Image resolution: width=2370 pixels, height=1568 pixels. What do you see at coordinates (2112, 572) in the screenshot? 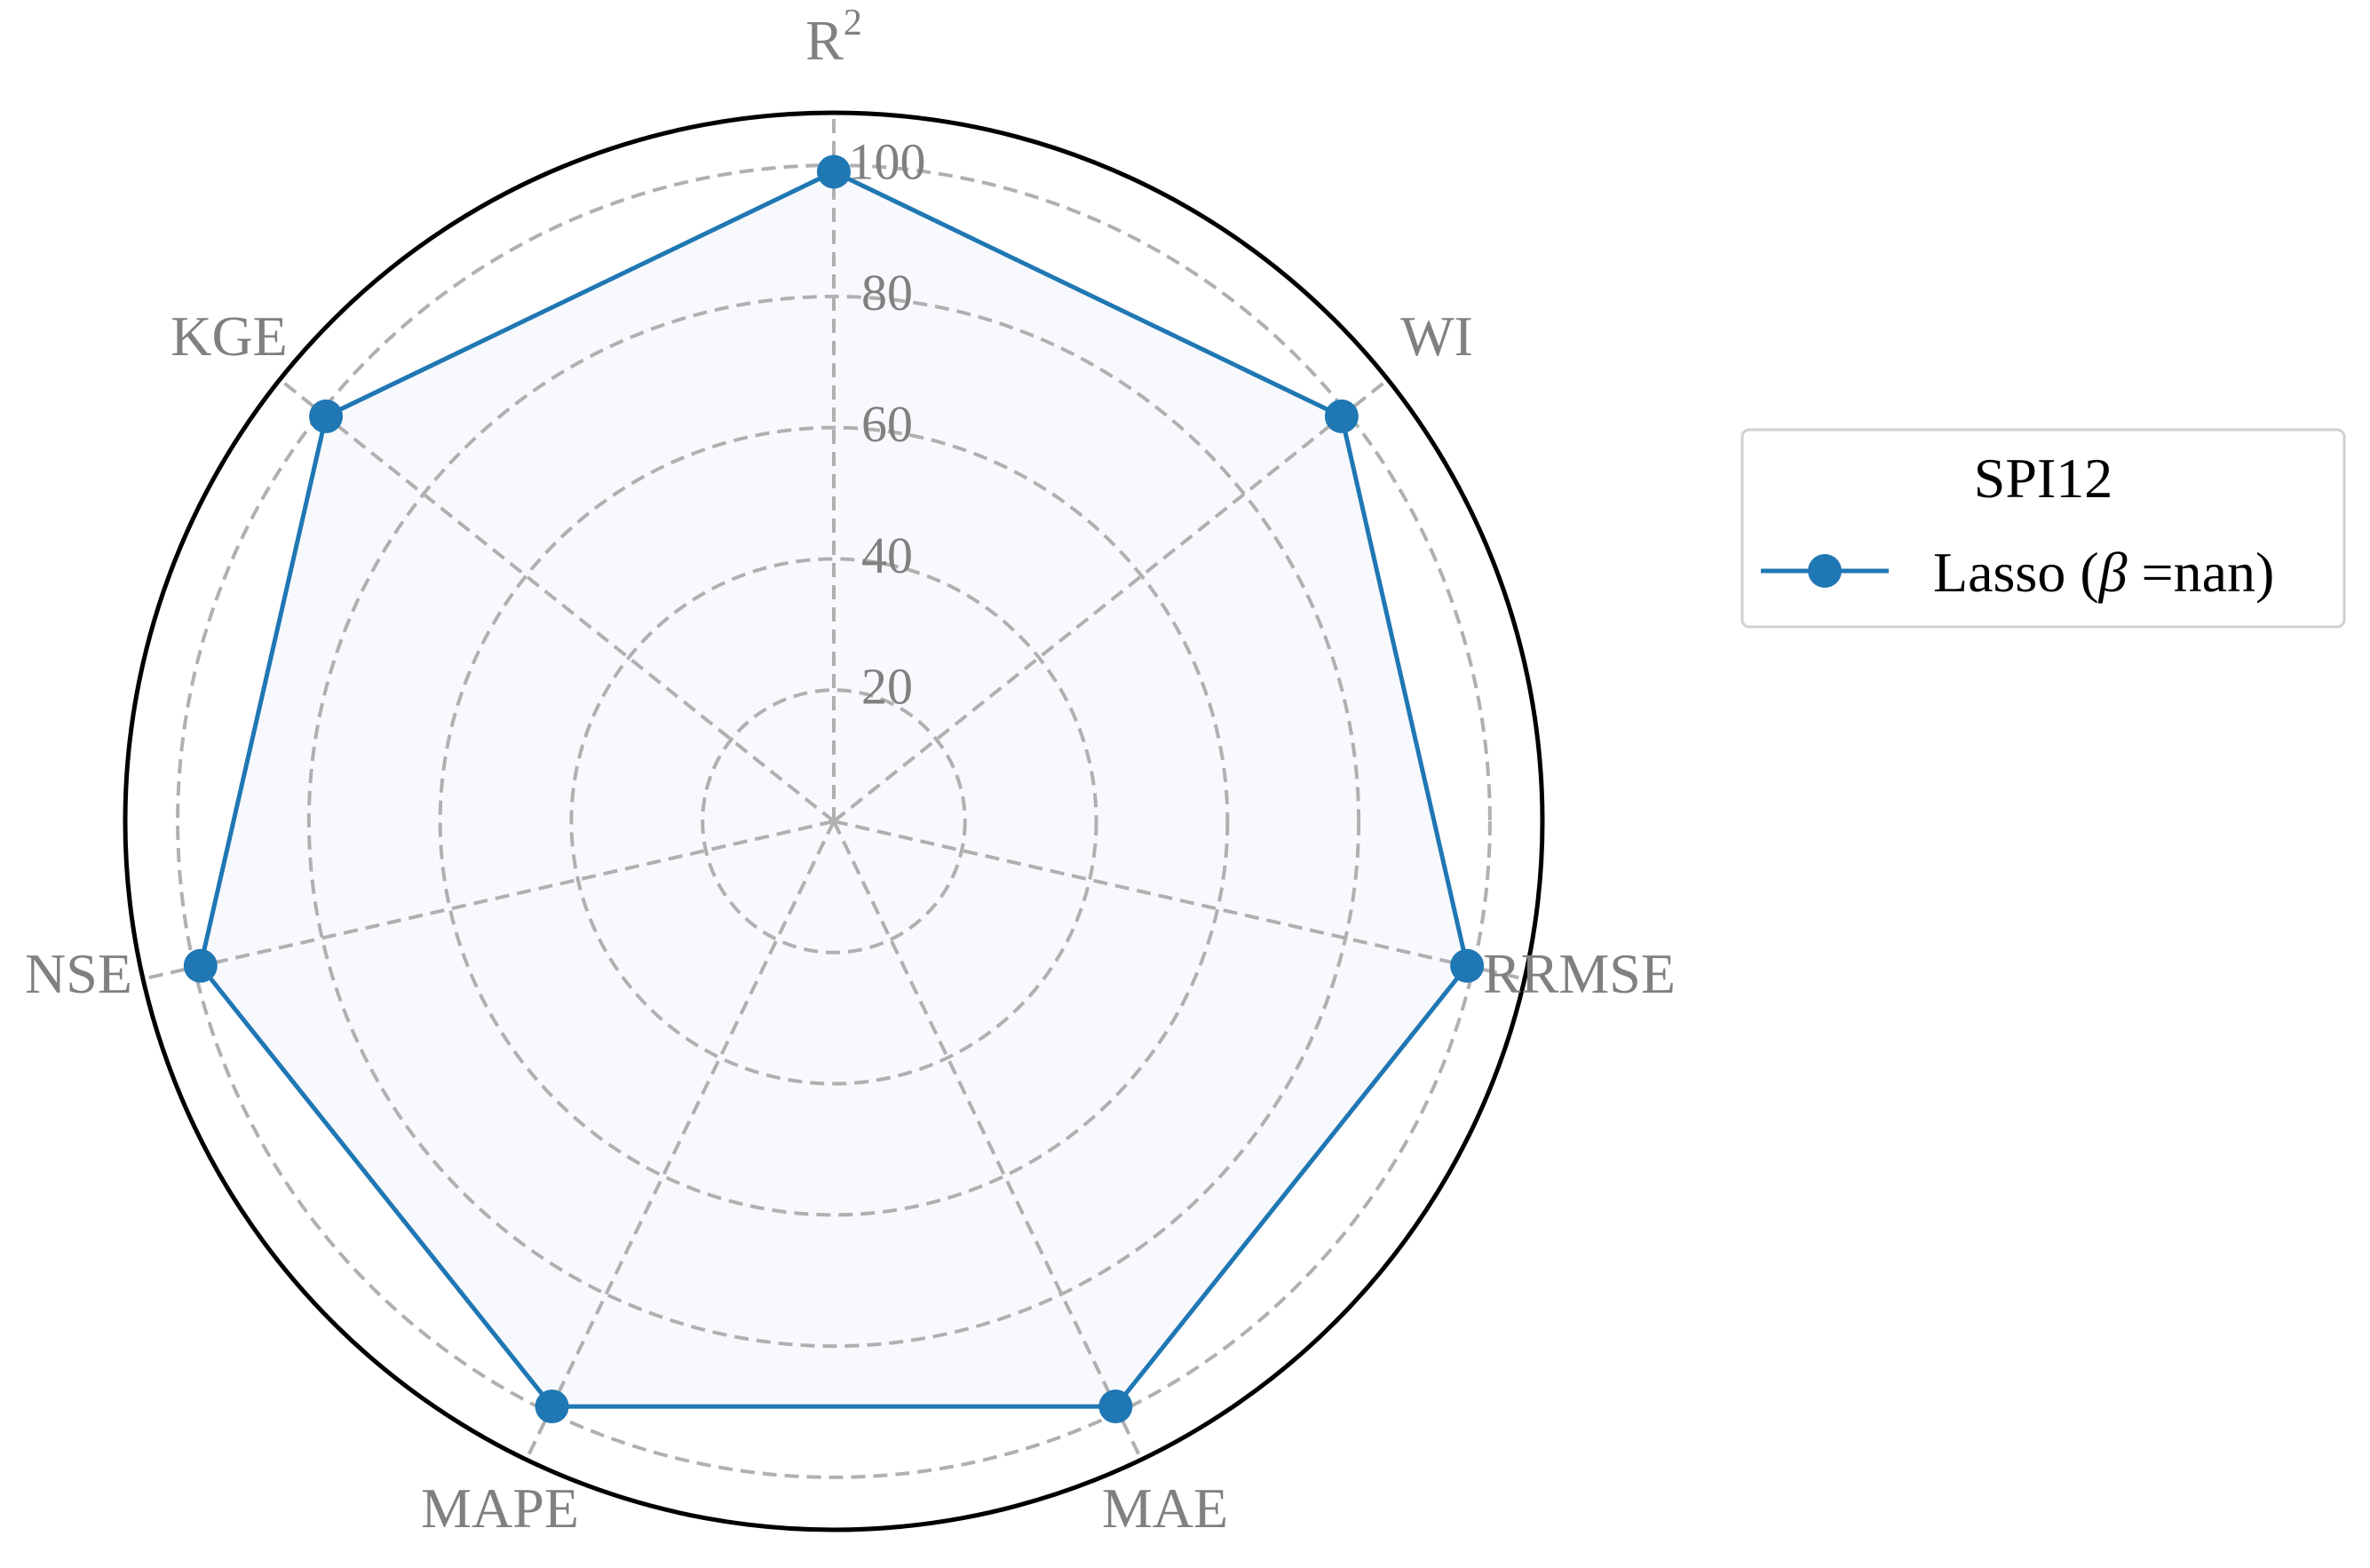
I see `legend-series-label-symbol: β` at bounding box center [2112, 572].